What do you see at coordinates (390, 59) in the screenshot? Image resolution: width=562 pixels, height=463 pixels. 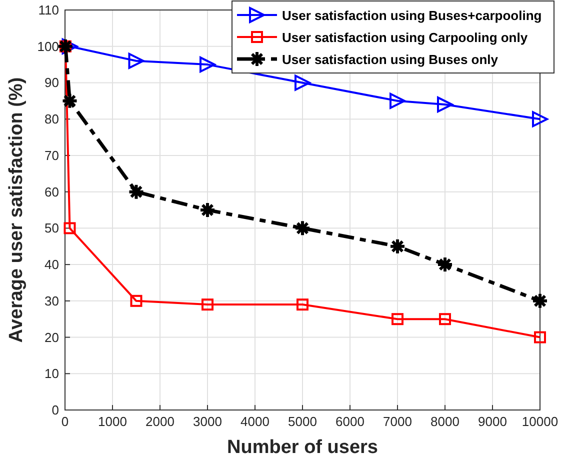 I see `legend-label: User satisfaction using Buses only` at bounding box center [390, 59].